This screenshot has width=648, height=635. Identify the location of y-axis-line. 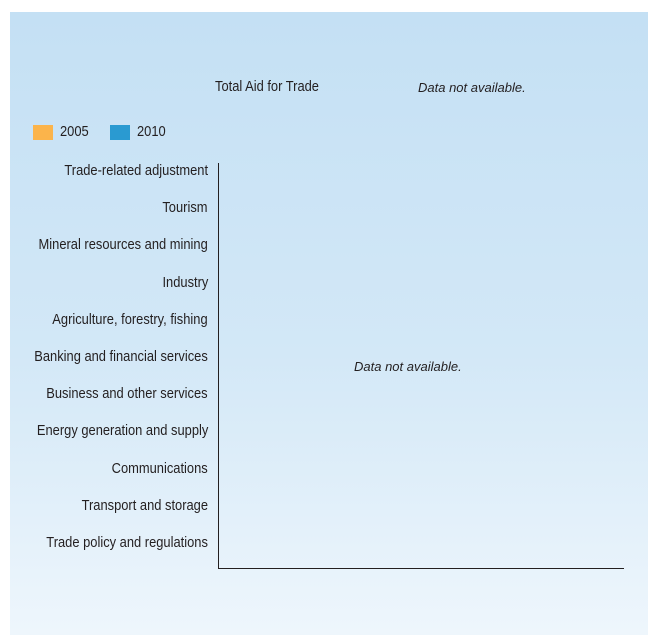
(218, 366).